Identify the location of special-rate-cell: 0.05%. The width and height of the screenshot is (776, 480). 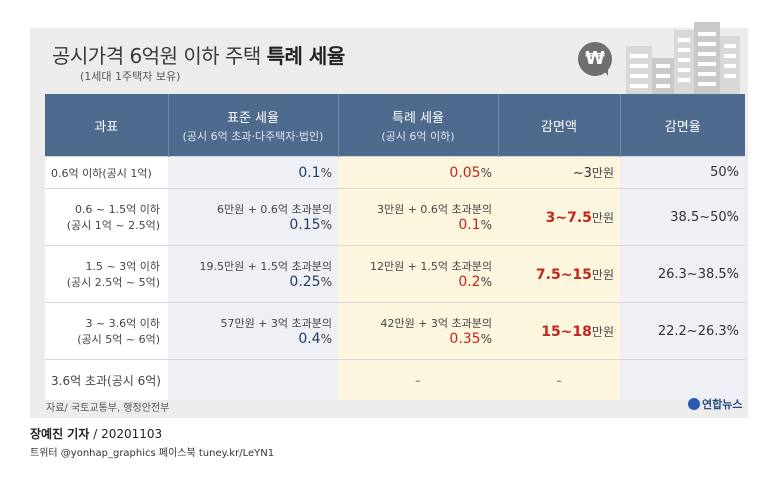
(418, 172).